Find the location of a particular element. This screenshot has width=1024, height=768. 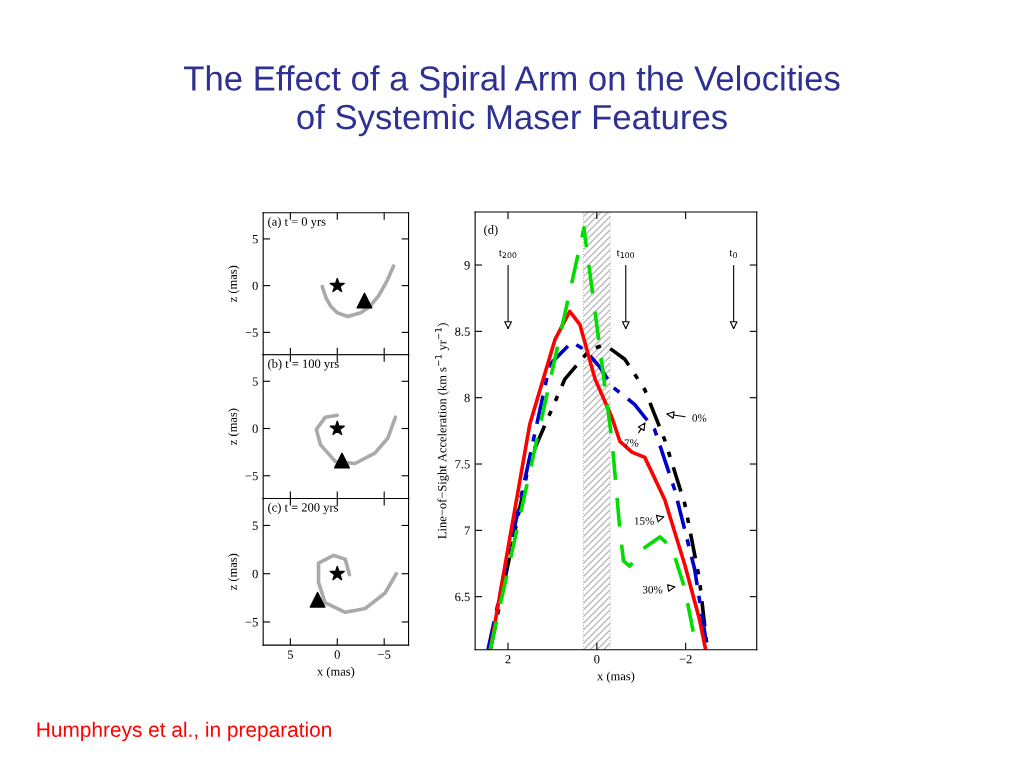

y-tick-label: 9 is located at coordinates (467, 265).